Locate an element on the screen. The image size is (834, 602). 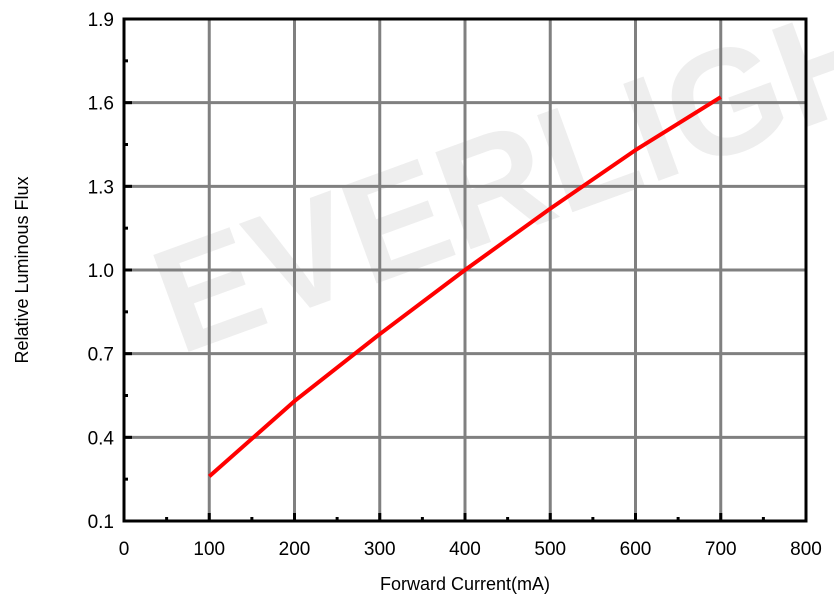
y-tick-label: 1.9 is located at coordinates (101, 20).